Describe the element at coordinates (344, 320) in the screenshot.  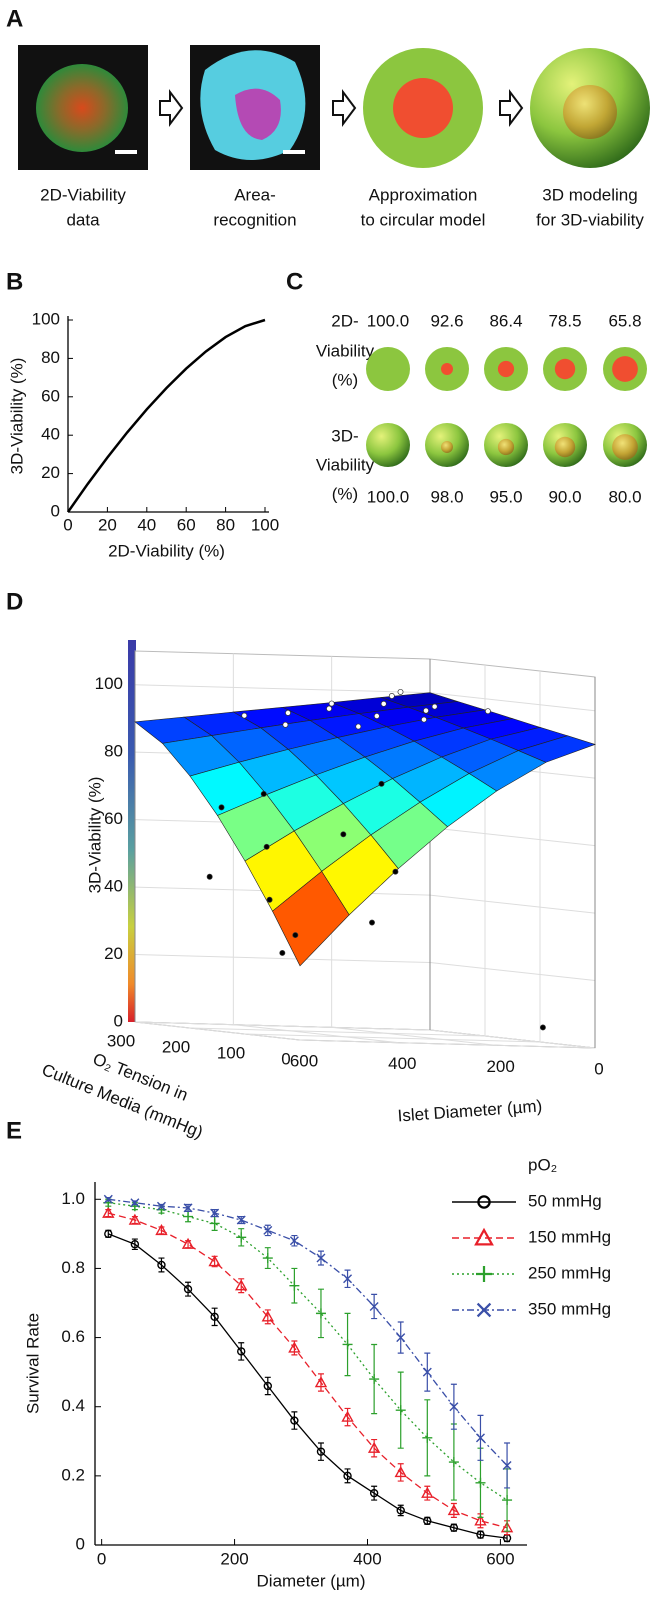
I see `row-label: 2D-` at that location.